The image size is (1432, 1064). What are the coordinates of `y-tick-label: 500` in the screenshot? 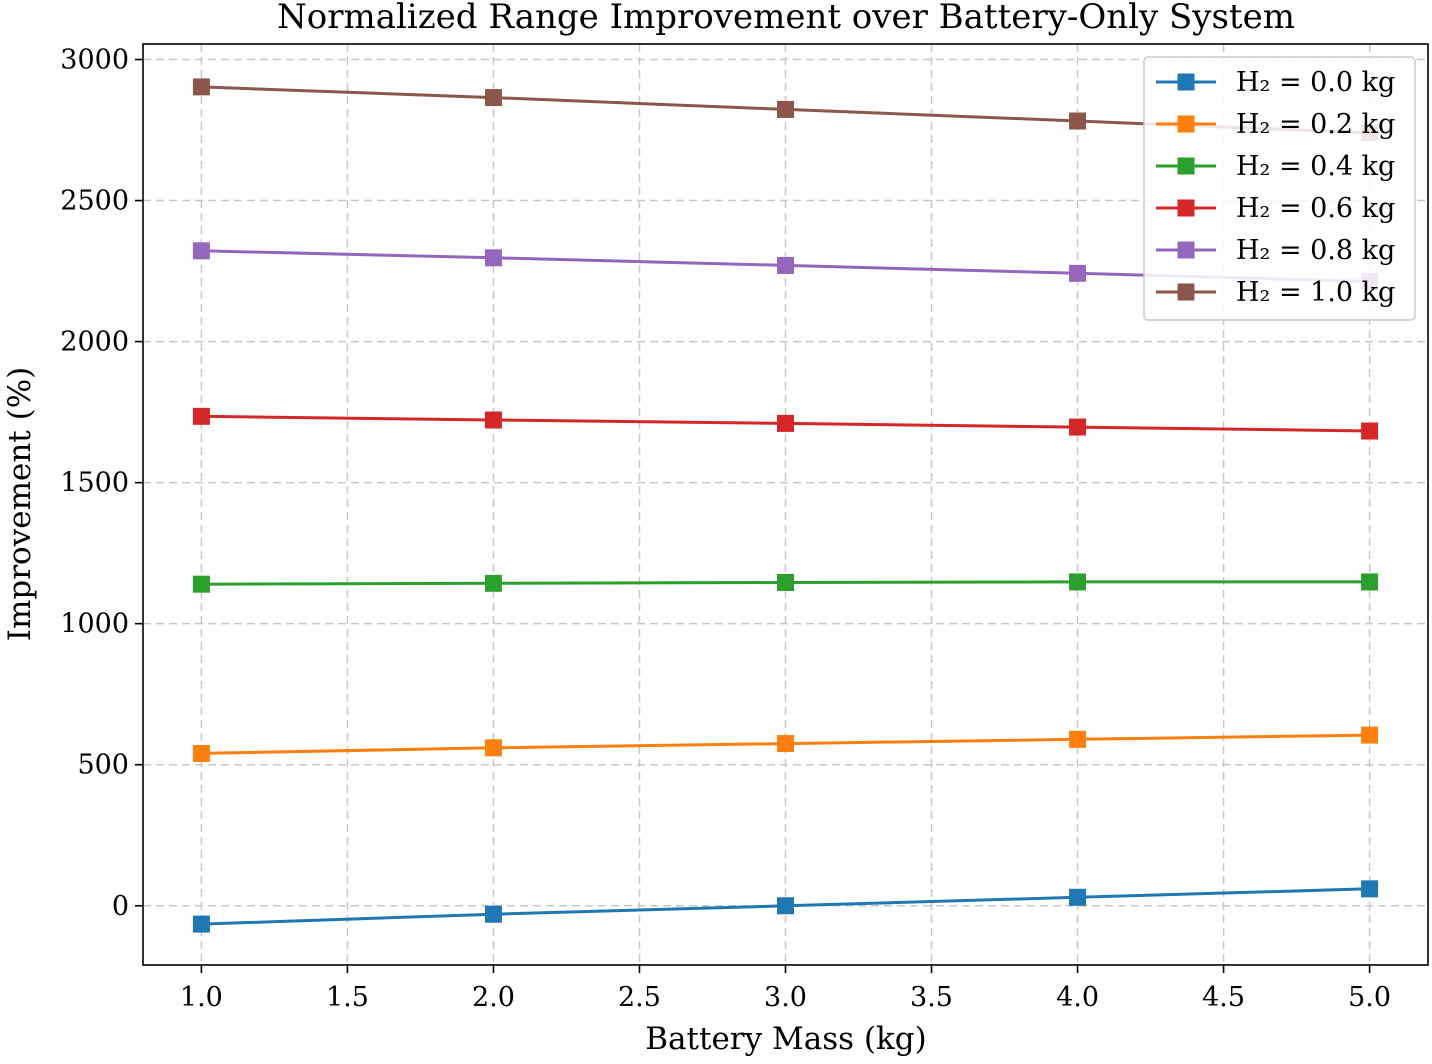 It's located at (103, 765).